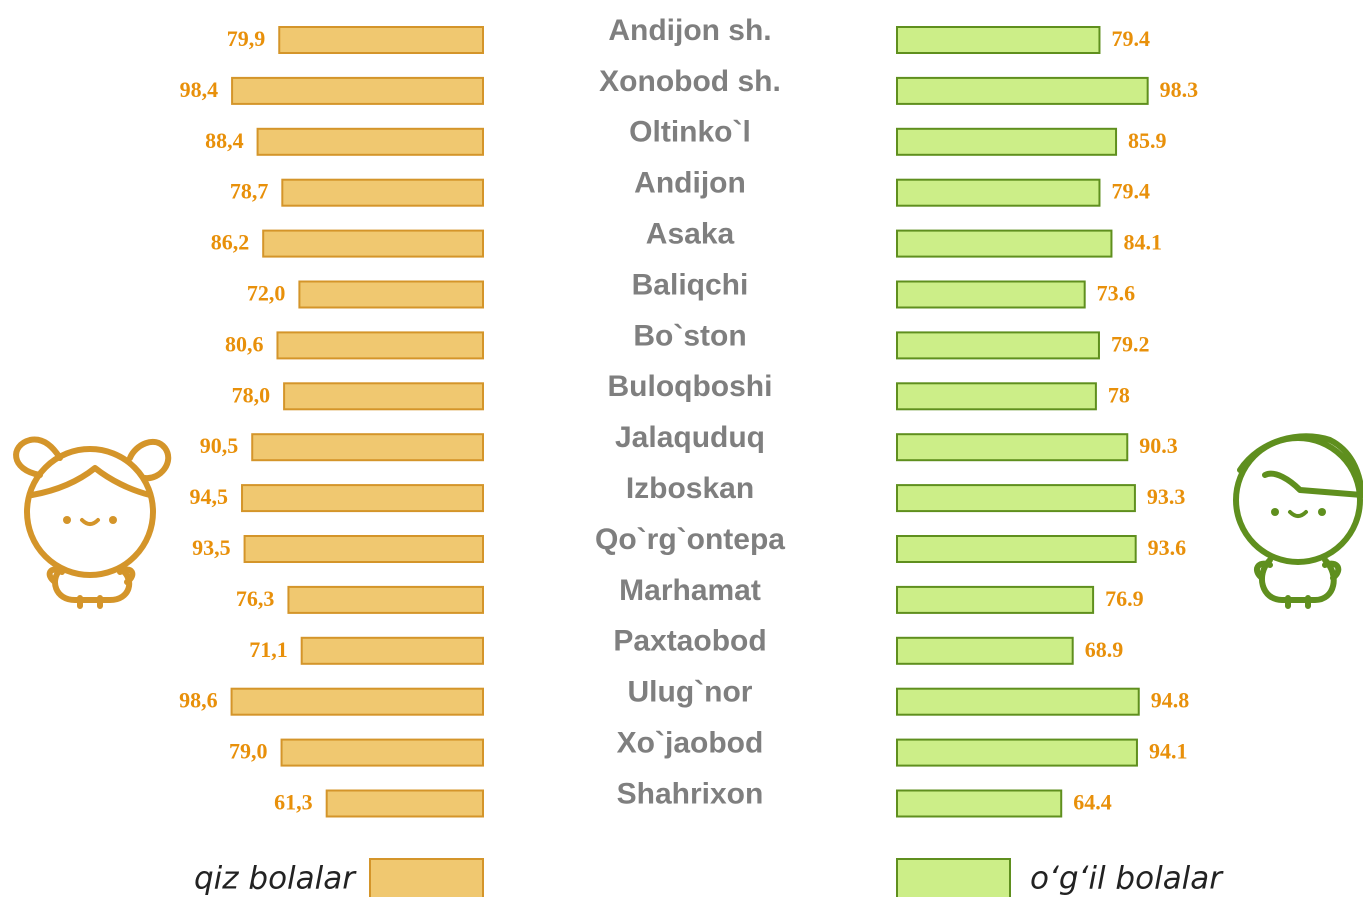 This screenshot has height=897, width=1363. I want to click on category-label: Shahrixon, so click(690, 793).